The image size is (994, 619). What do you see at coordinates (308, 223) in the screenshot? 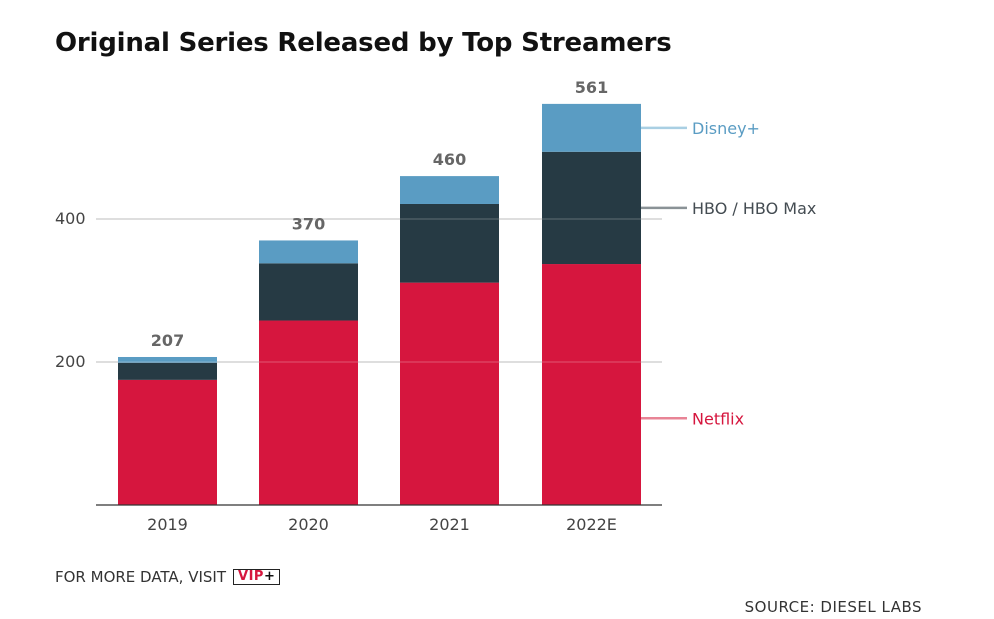
I see `total-label-2020: 370` at bounding box center [308, 223].